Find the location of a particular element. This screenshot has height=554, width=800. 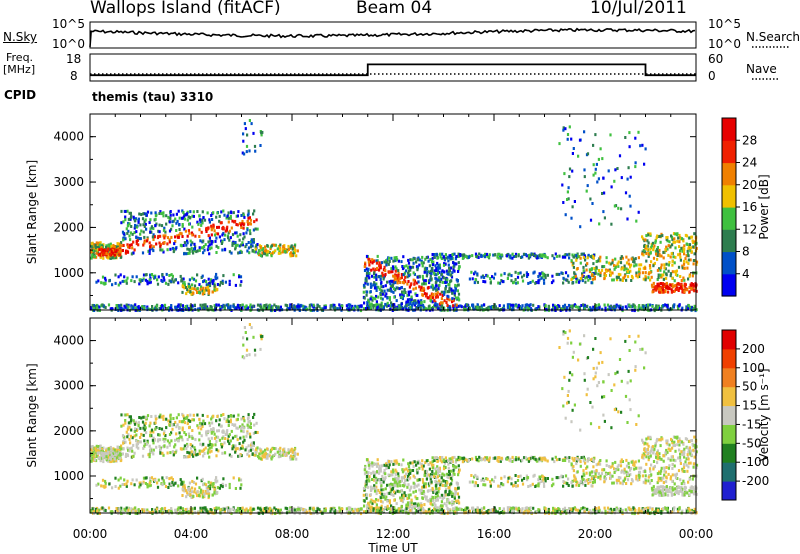

power-ytick-label: 1000 is located at coordinates (68, 273).